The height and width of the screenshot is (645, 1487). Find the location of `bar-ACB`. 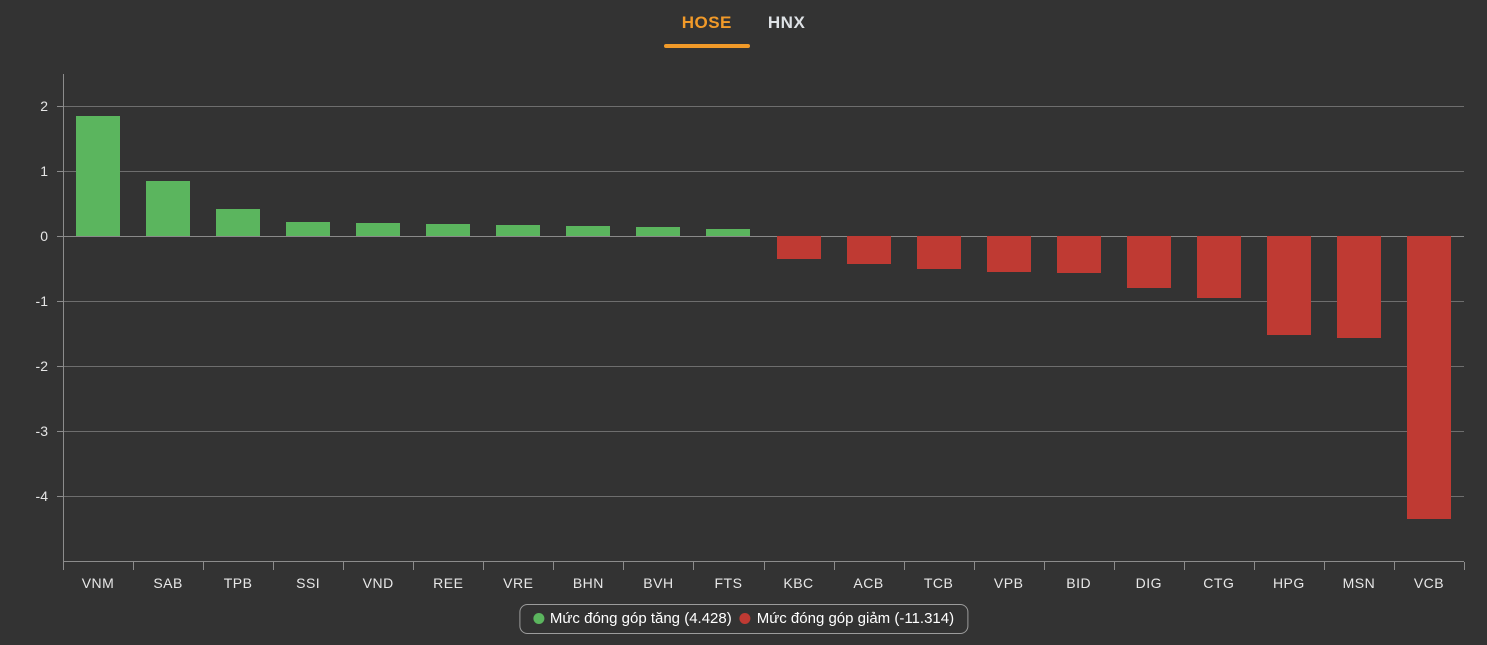

bar-ACB is located at coordinates (868, 250).